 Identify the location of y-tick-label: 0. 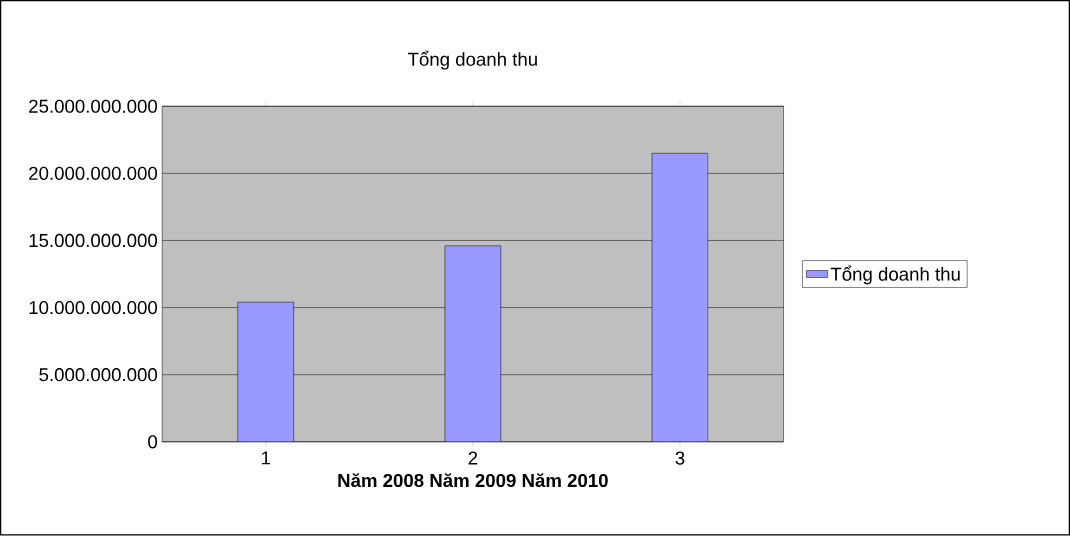
(153, 442).